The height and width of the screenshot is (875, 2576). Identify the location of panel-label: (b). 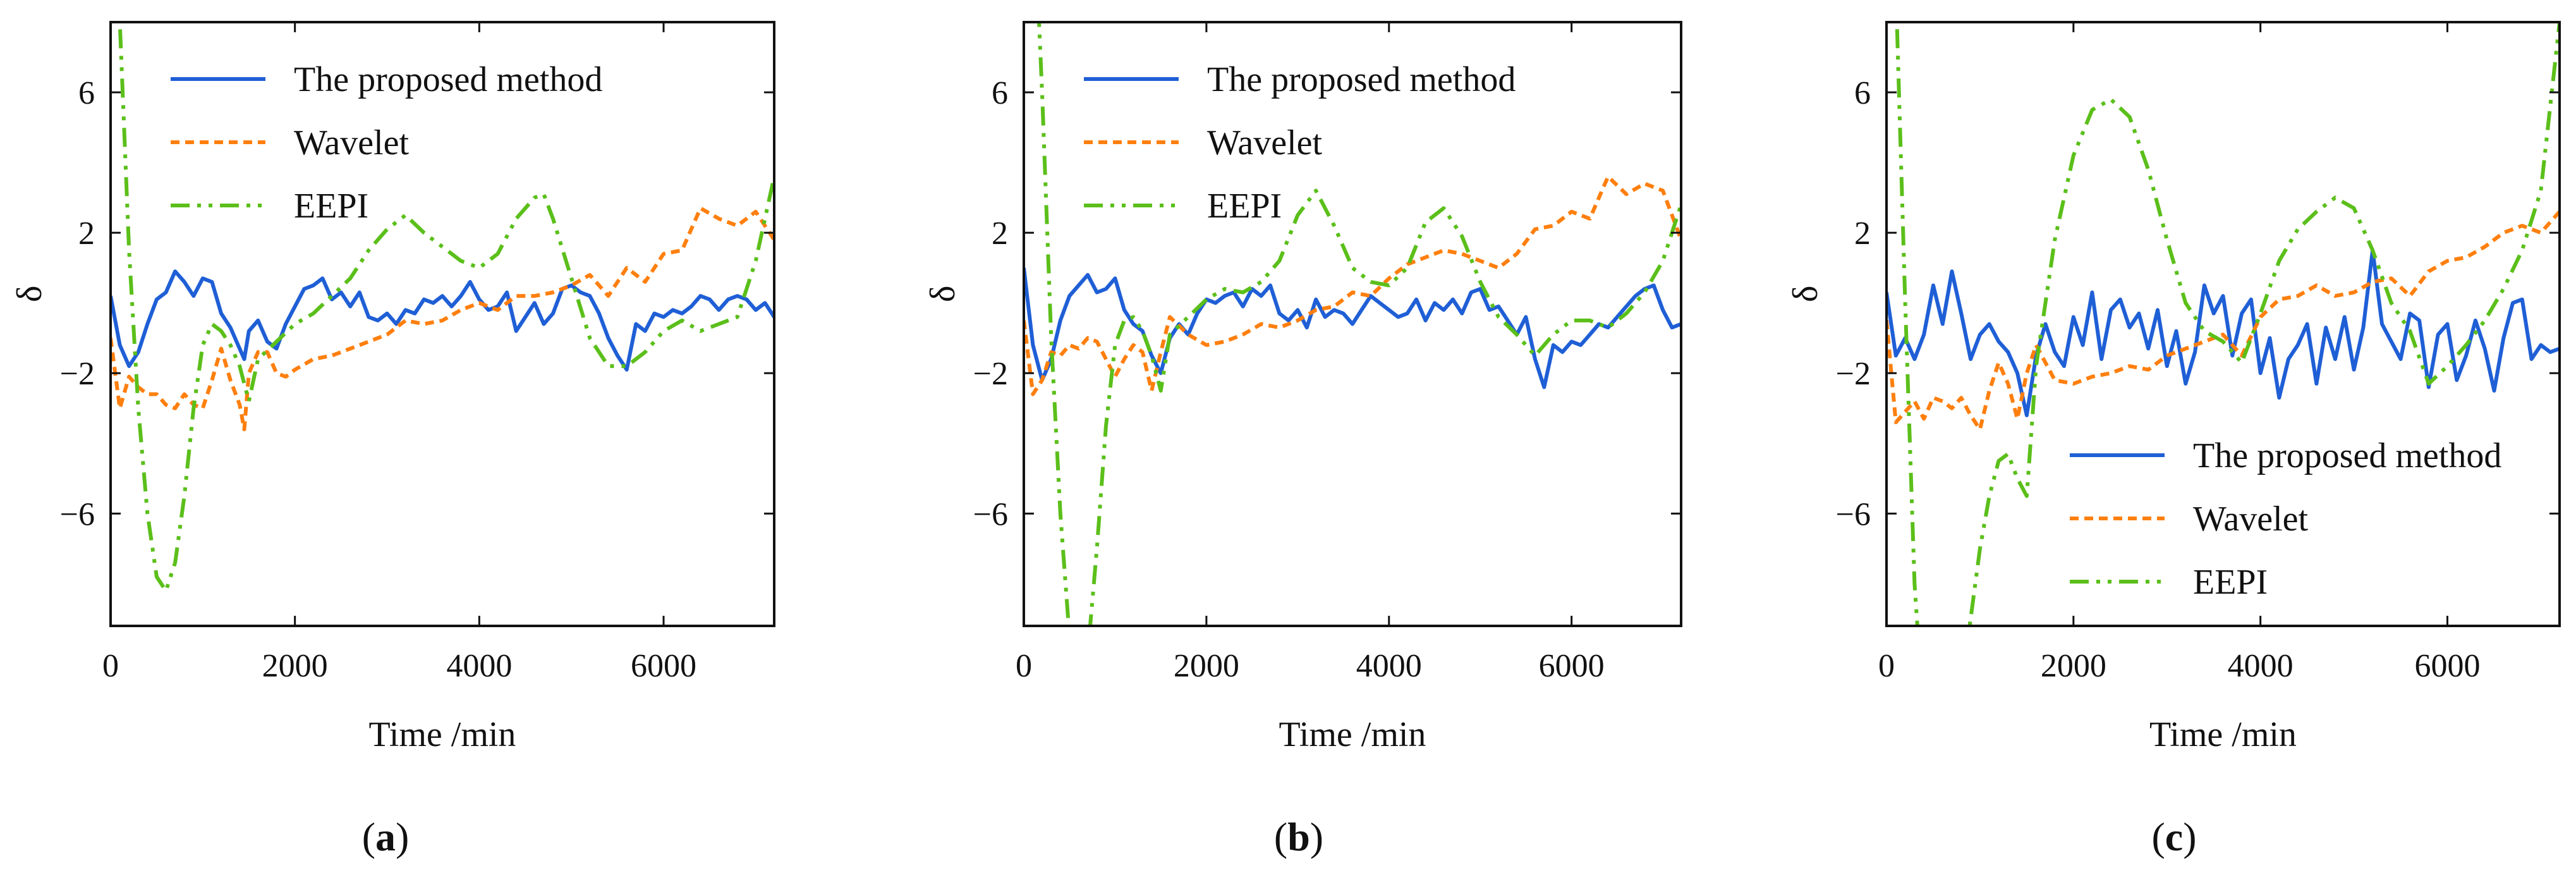
(1298, 836).